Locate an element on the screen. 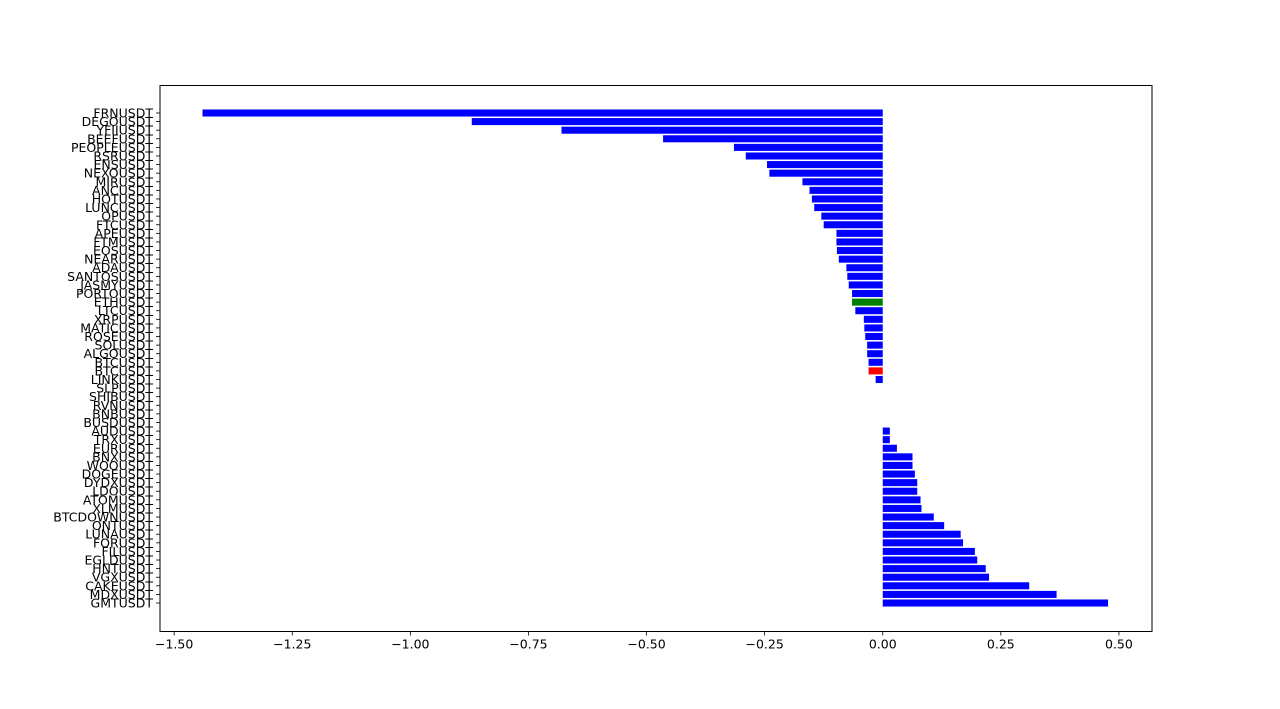 This screenshot has width=1280, height=709. y-tick-label: DOGEUSDT is located at coordinates (118, 474).